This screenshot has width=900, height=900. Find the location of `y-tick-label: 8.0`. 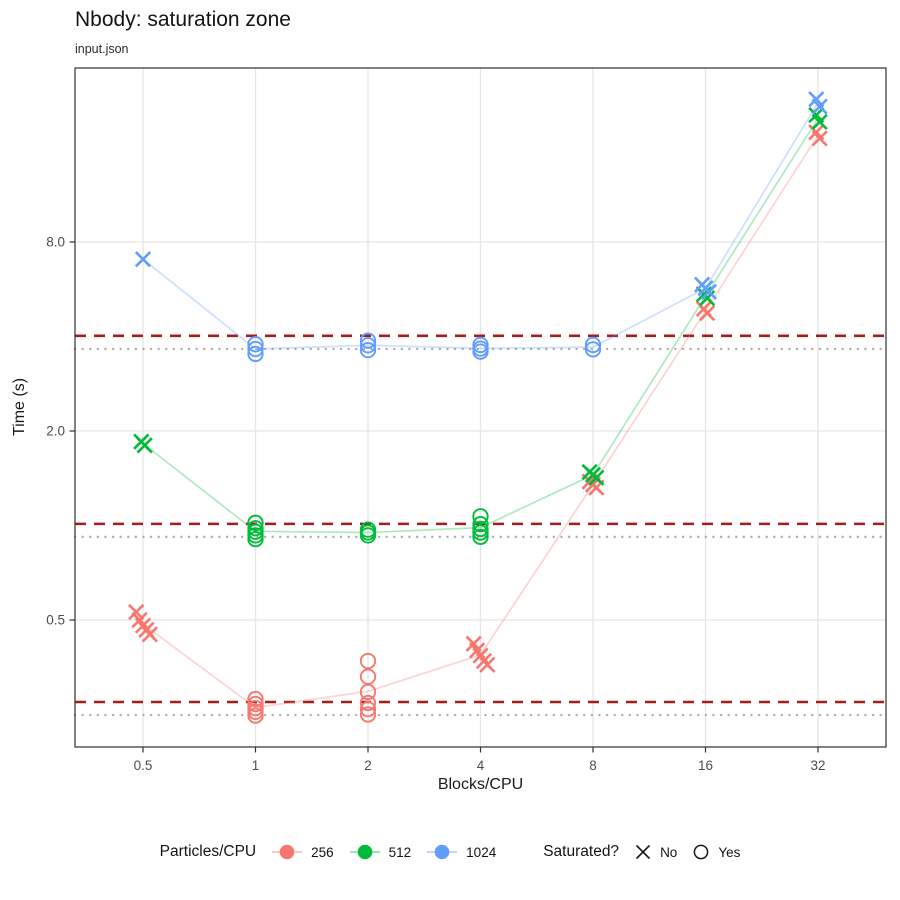

y-tick-label: 8.0 is located at coordinates (55, 242).